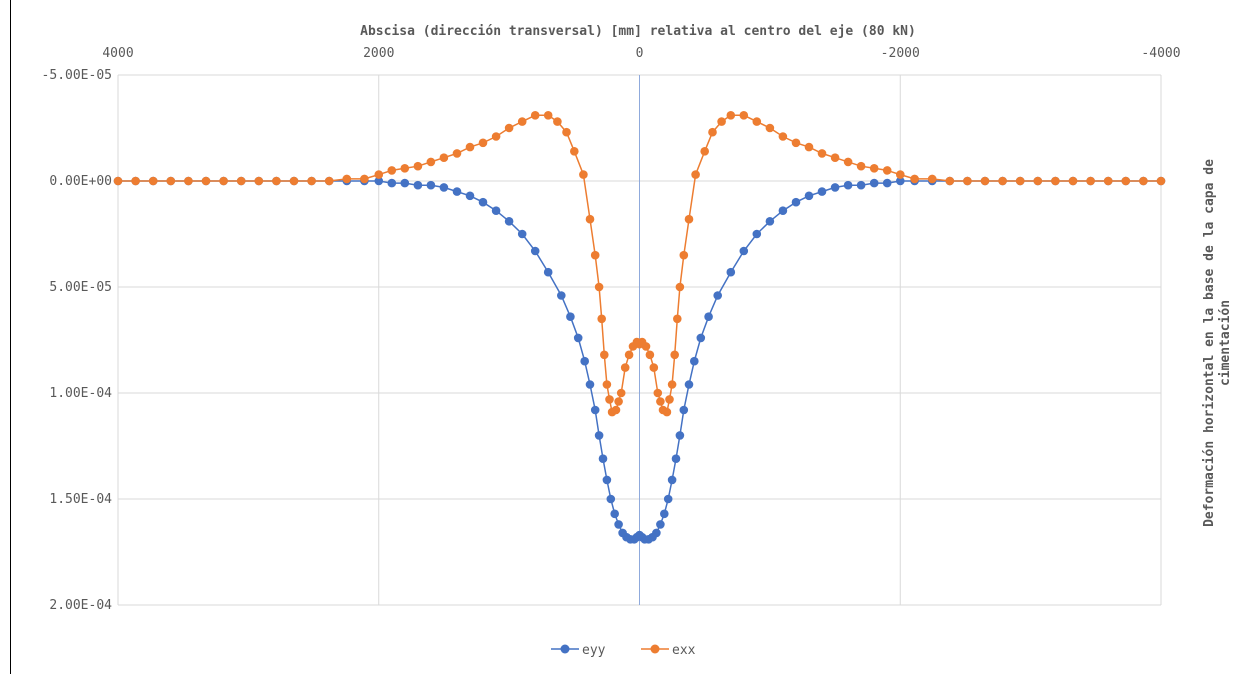  What do you see at coordinates (80, 181) in the screenshot?
I see `y-tick-label: 0.00E+00` at bounding box center [80, 181].